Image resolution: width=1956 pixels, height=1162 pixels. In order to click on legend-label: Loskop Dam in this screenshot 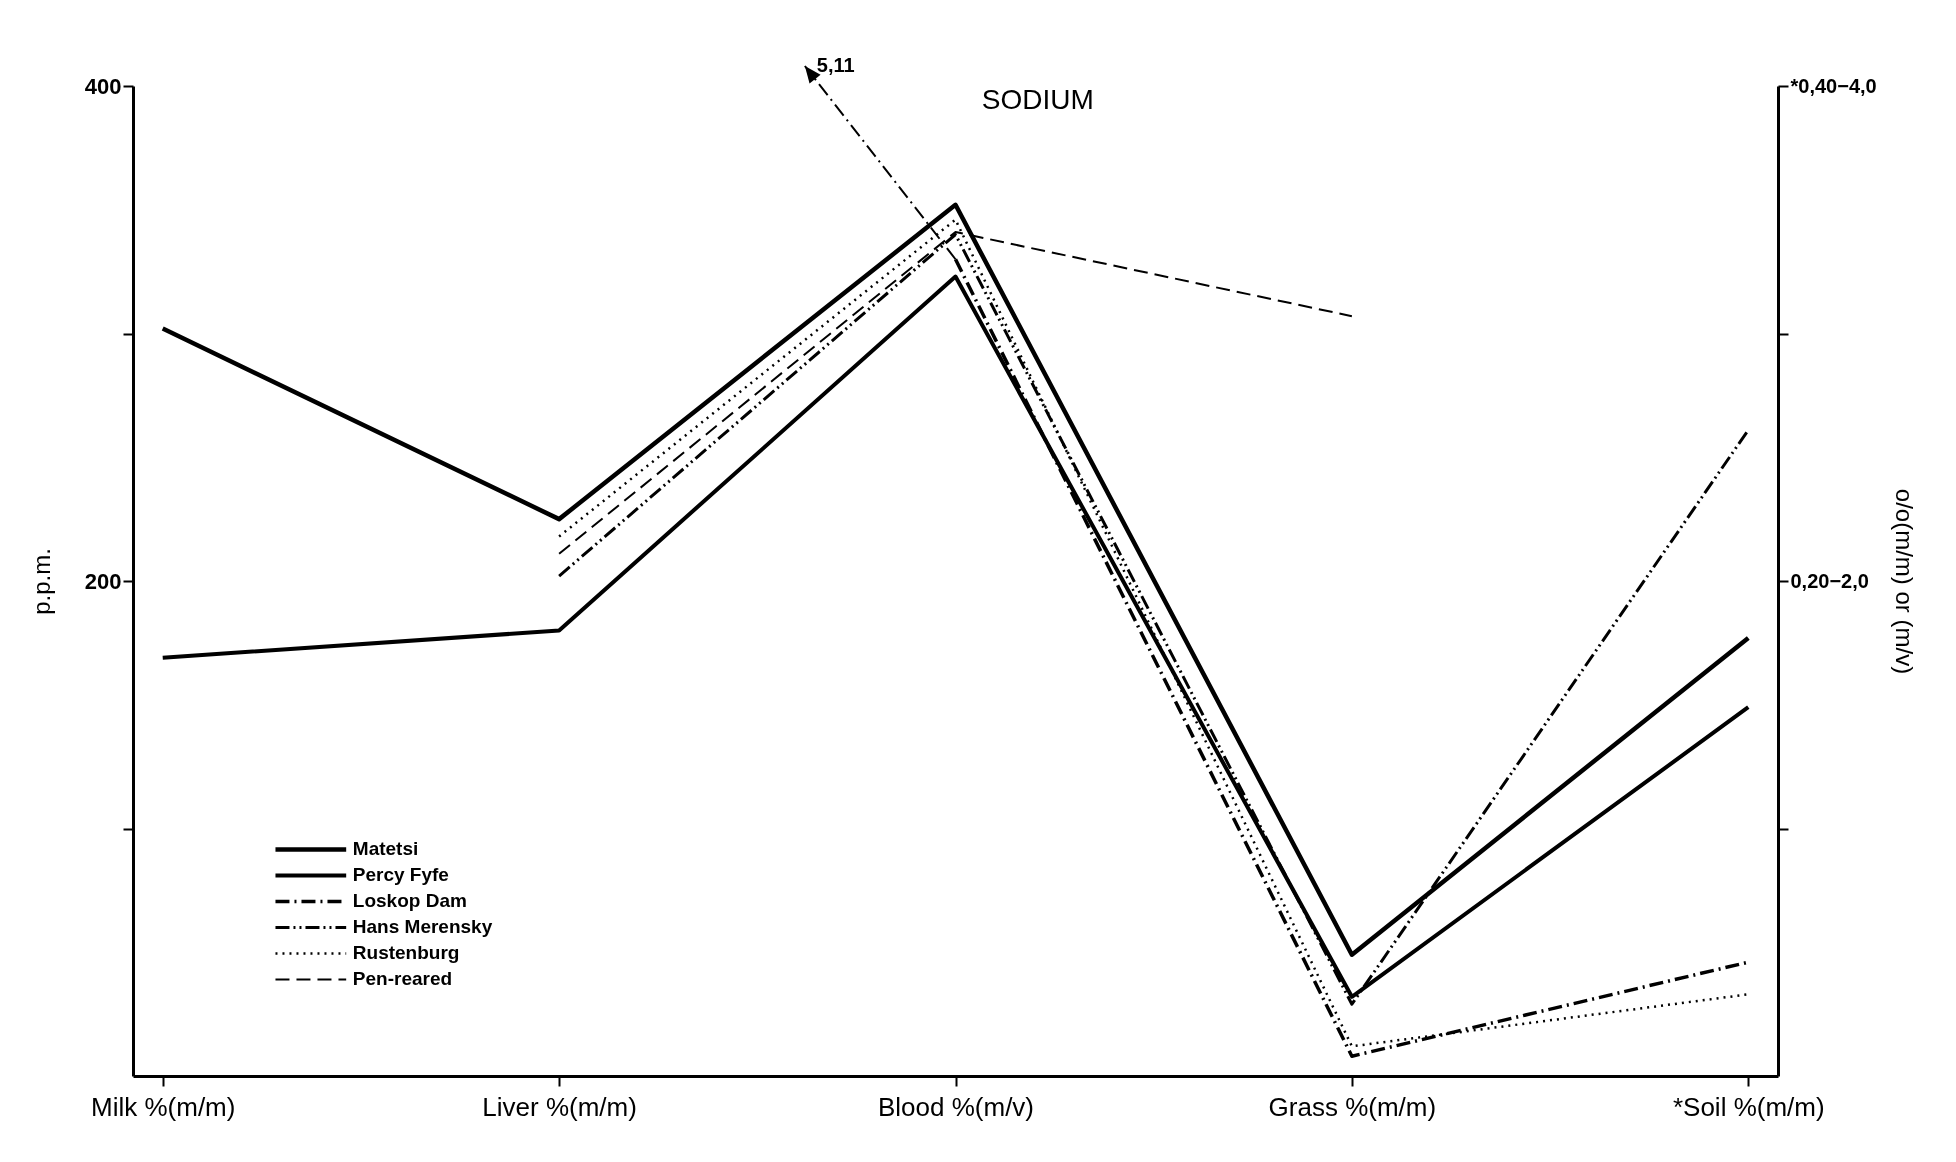, I will do `click(409, 901)`.